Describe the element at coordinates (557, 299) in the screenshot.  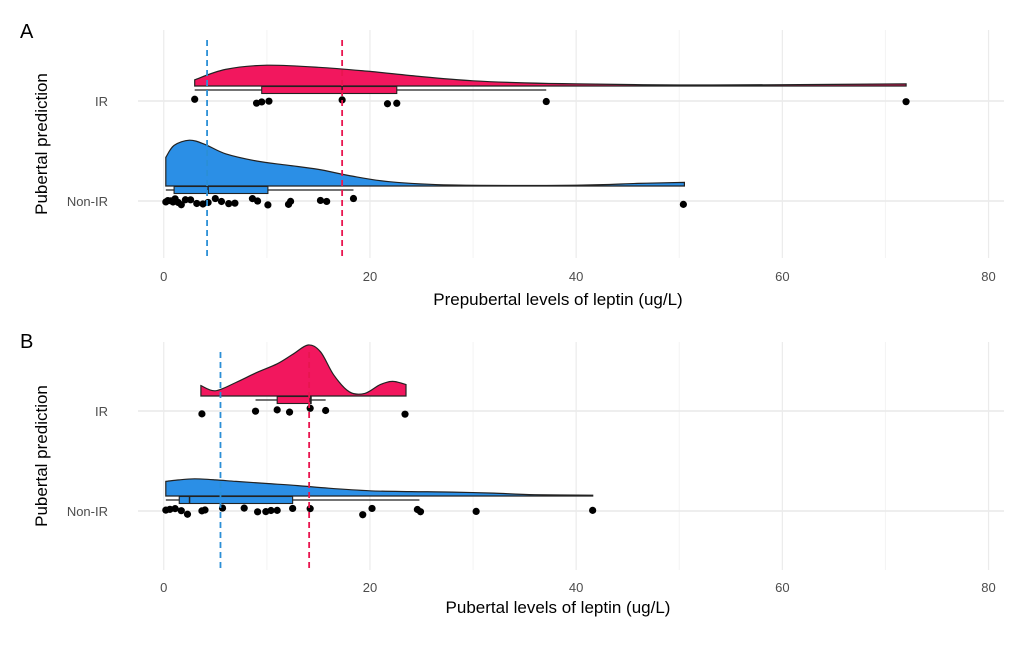
I see `x-axis-title: Prepubertal levels of leptin (ug/L)` at that location.